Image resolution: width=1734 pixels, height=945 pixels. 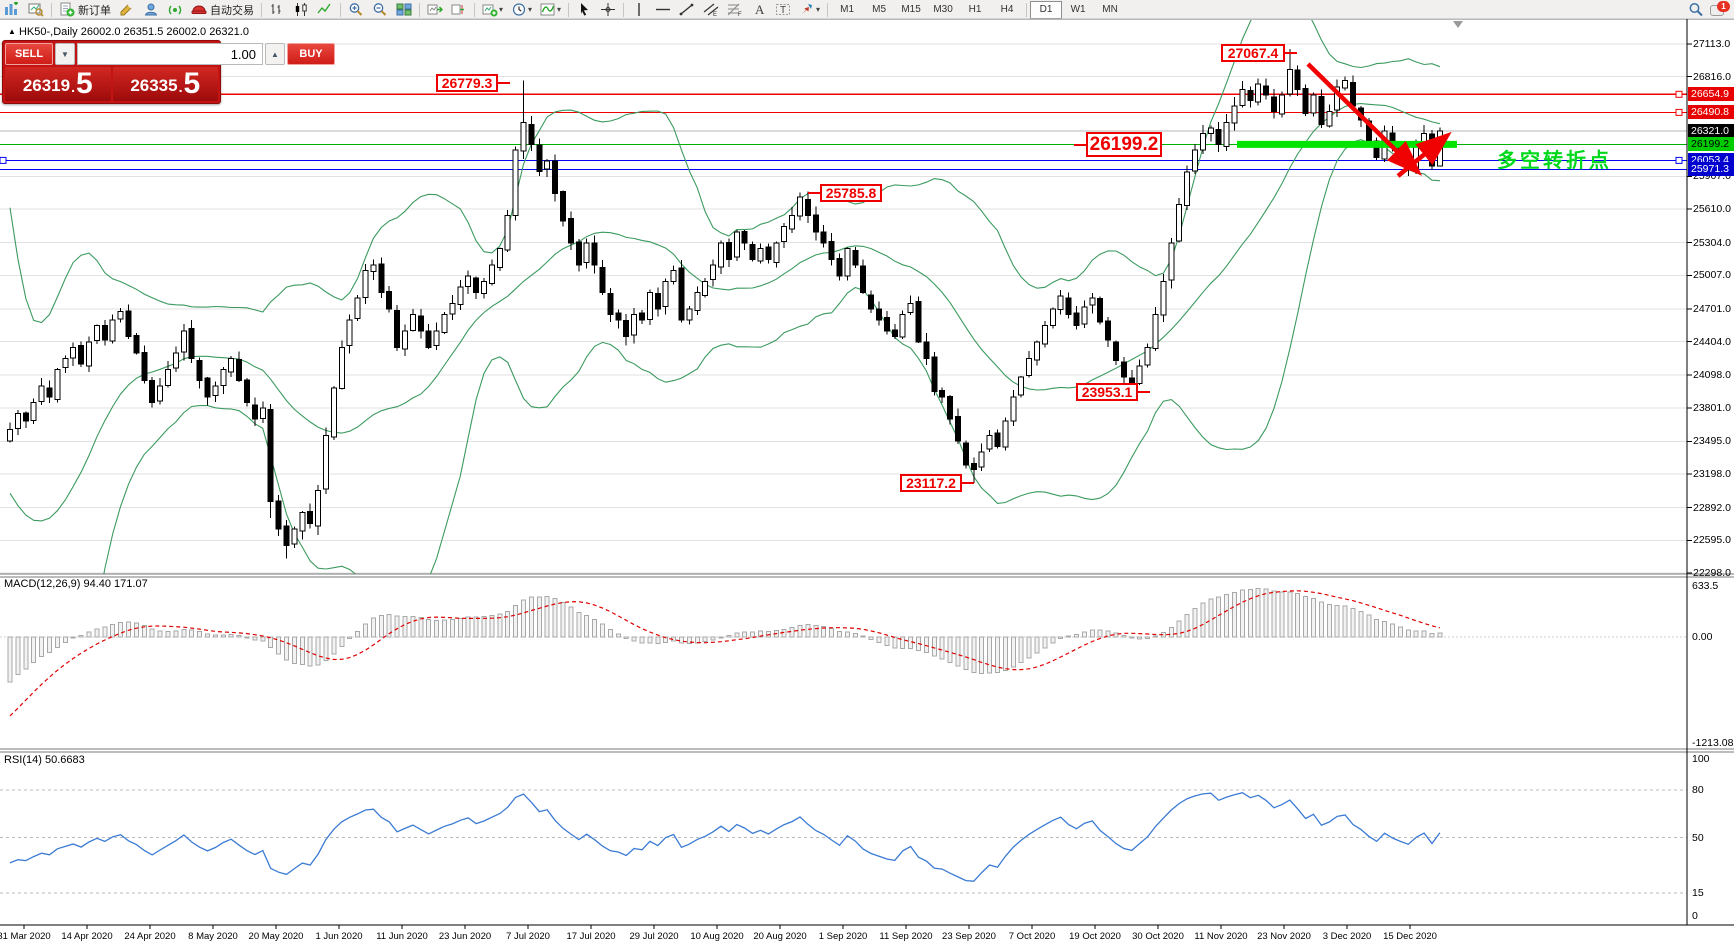 I want to click on macd-scale-label: -1213.08, so click(x=1713, y=743).